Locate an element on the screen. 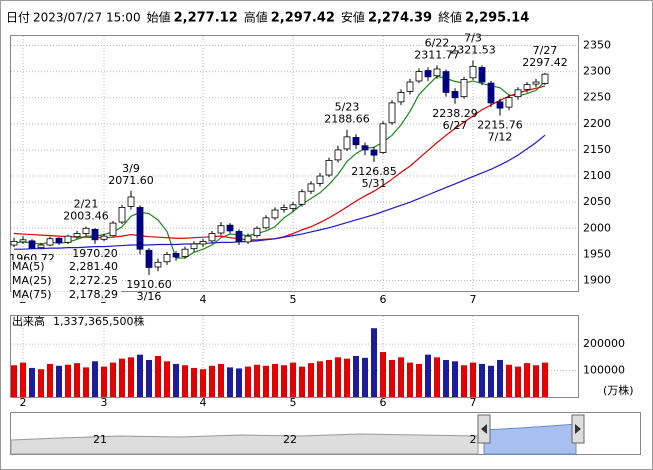  header-value: 2023/07/27 15:00 is located at coordinates (87, 18).